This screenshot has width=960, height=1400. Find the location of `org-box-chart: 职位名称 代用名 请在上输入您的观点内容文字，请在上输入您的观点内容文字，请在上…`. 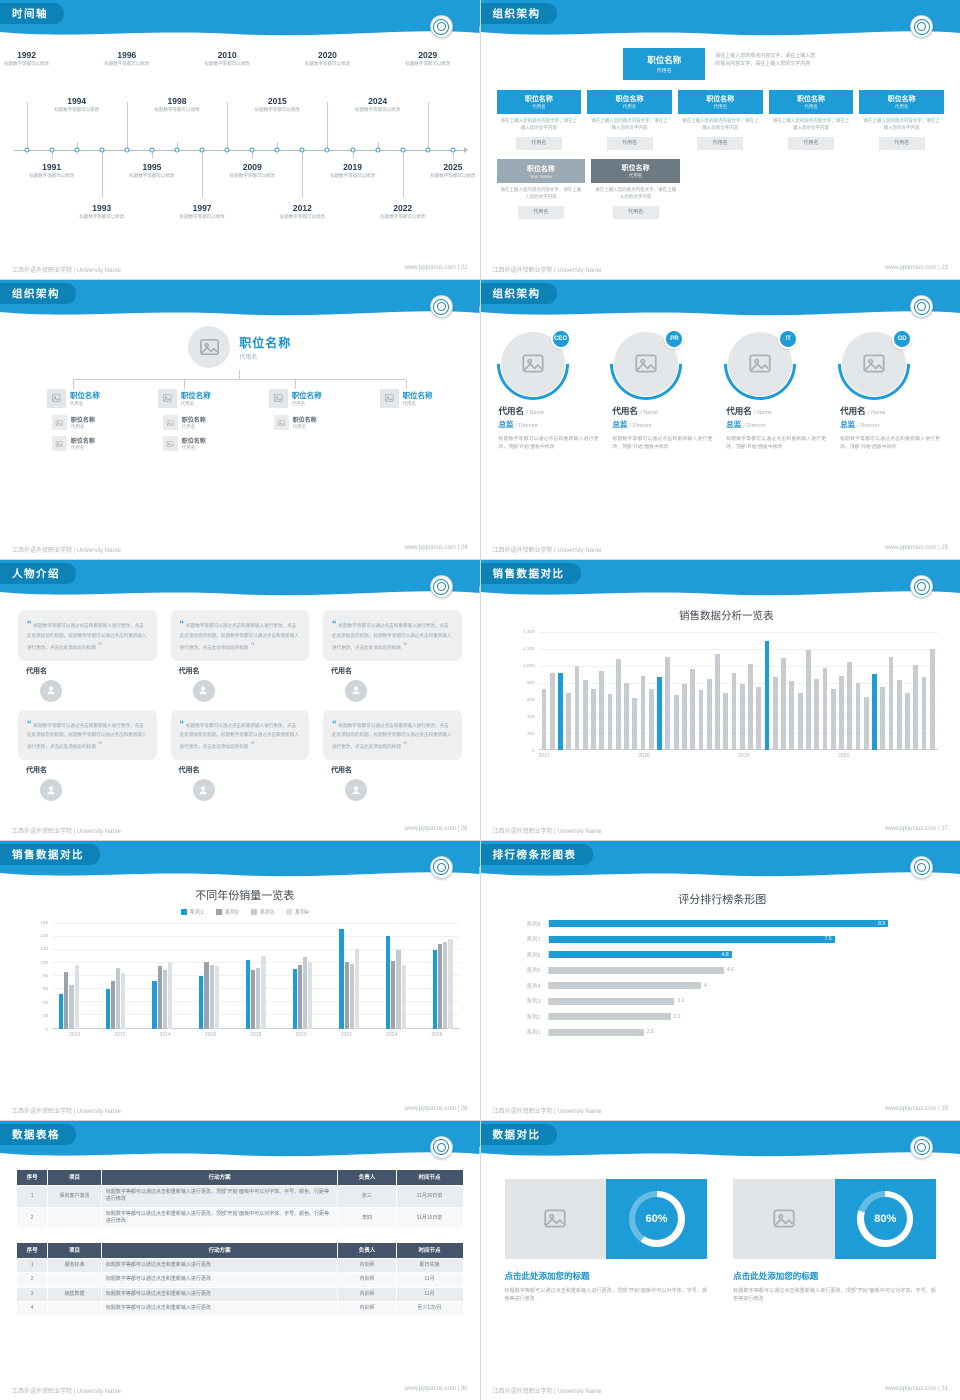

org-box-chart: 职位名称 代用名 请在上输入您的观点内容文字，请在上输入您的观点内容文字，请在上… is located at coordinates (720, 132).